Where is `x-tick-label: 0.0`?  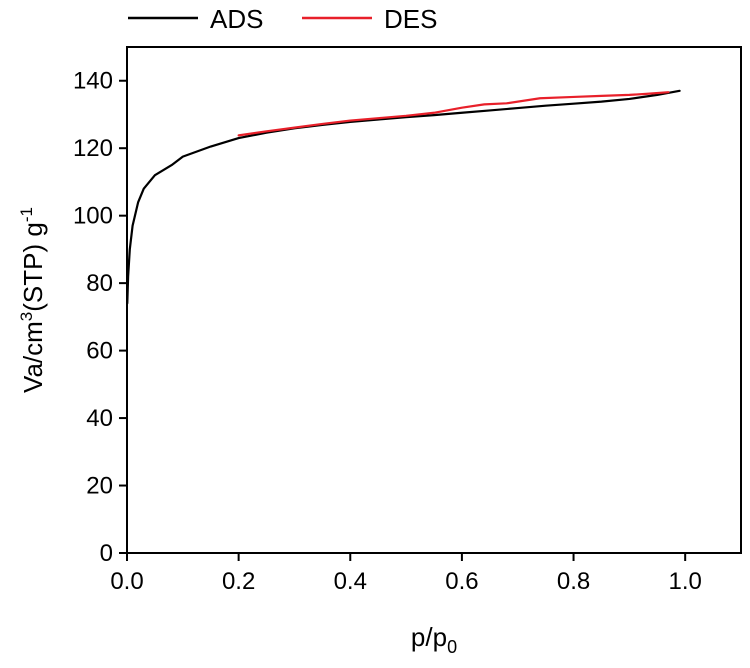
x-tick-label: 0.0 is located at coordinates (126, 581).